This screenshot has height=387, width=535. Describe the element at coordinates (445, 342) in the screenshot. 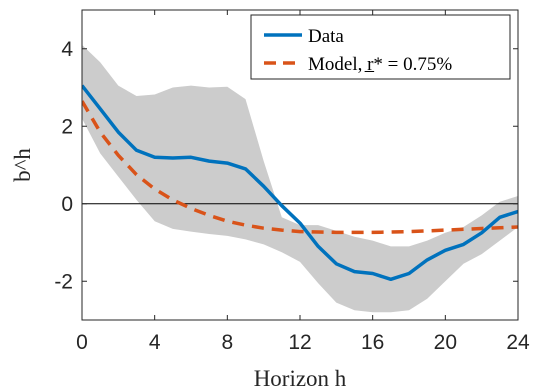

I see `x-tick-label: 20` at that location.